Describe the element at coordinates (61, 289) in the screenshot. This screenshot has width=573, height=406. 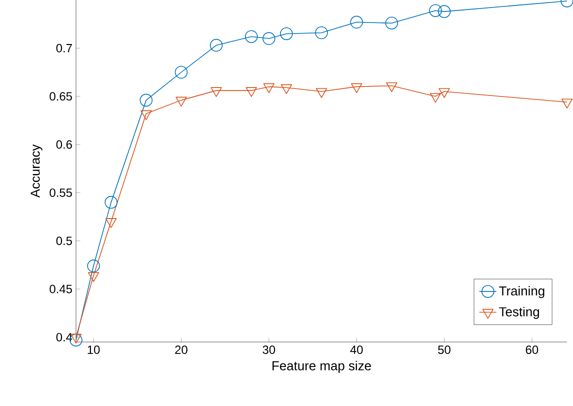
I see `y-tick-label: 0.45` at that location.